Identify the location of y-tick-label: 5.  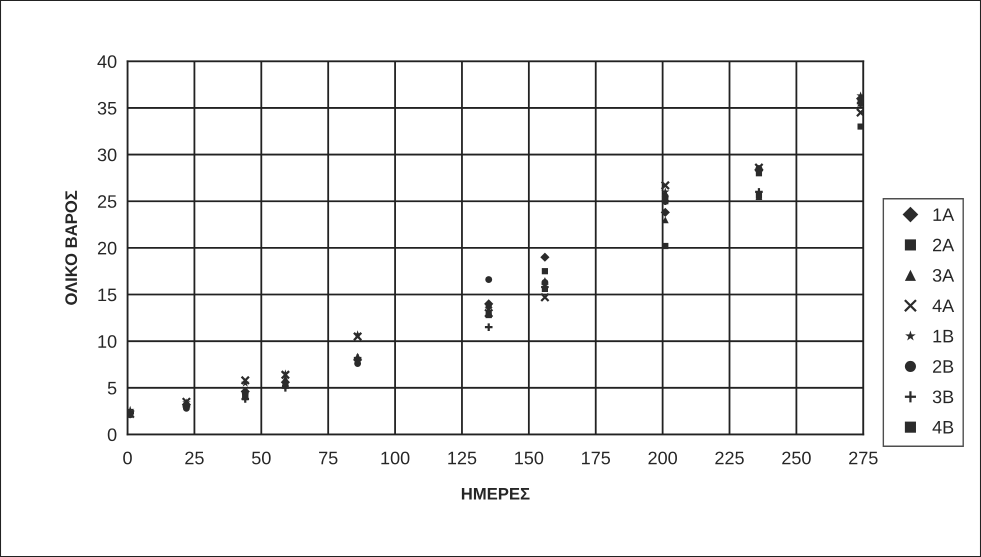
(112, 388).